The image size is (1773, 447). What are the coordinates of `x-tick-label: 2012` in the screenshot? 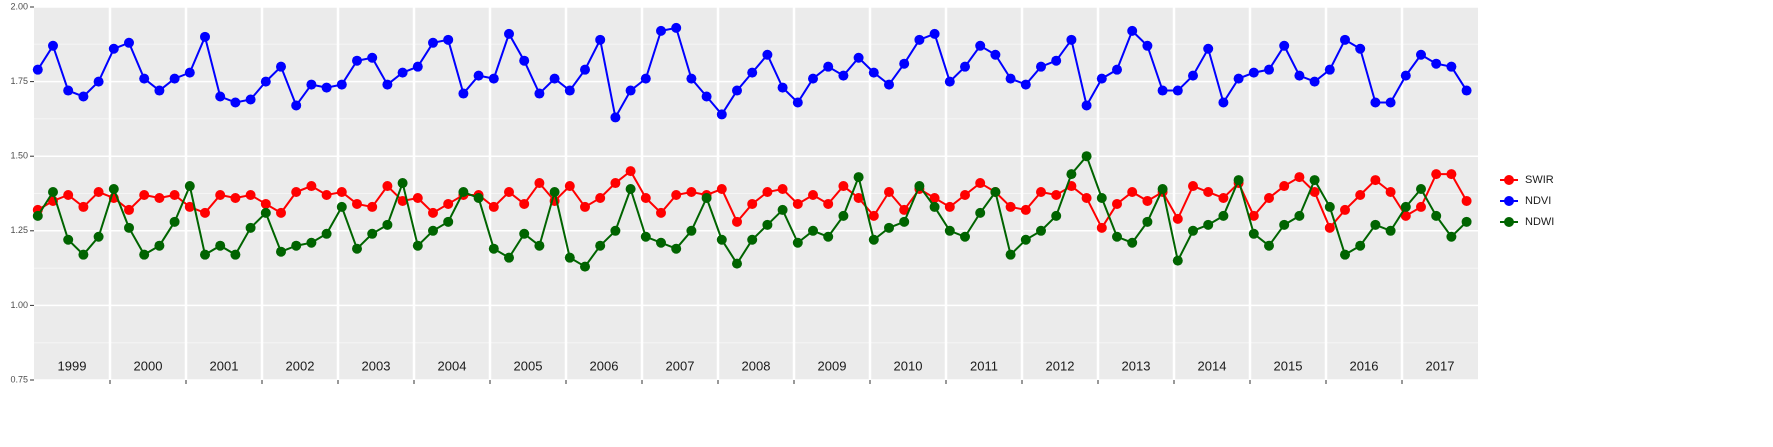 It's located at (1060, 365).